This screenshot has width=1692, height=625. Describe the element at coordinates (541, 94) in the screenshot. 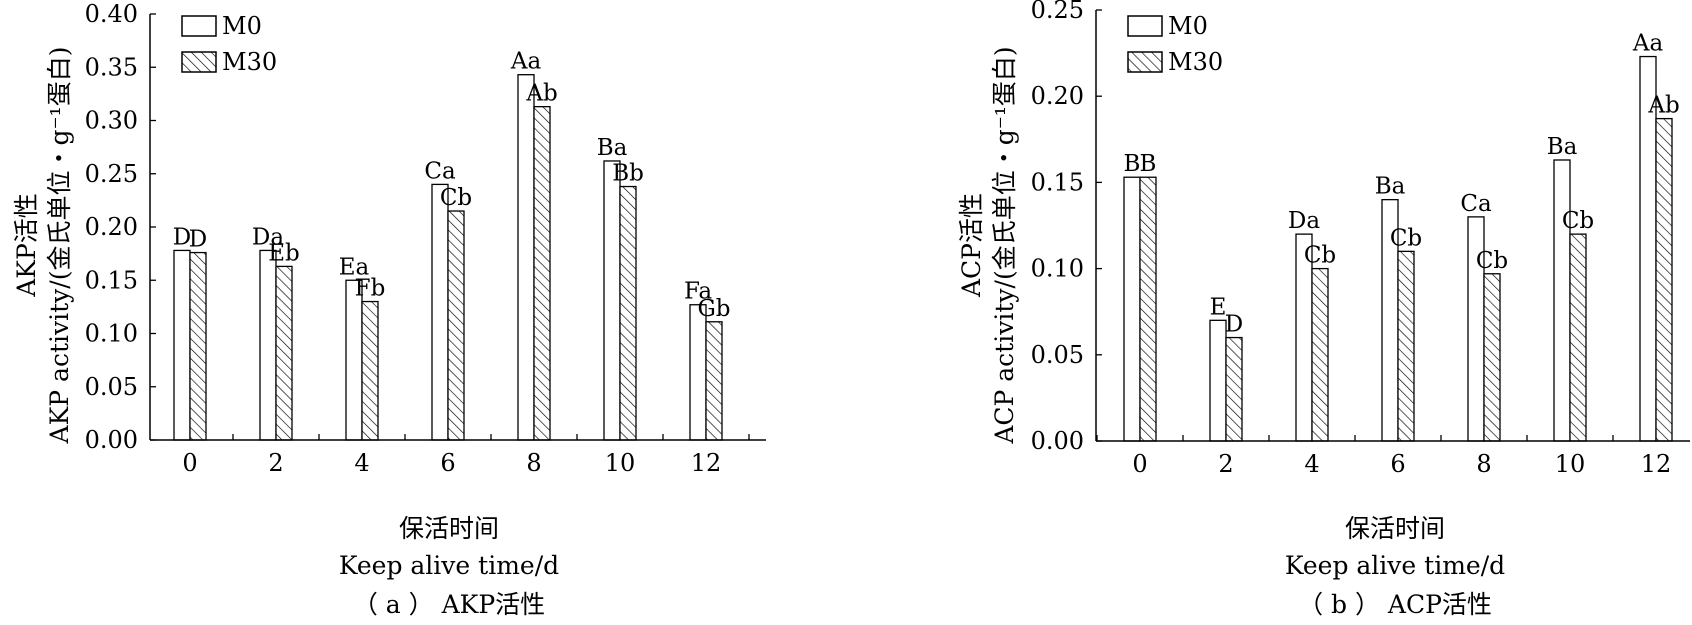

I see `bar-label-m30-8: Ab` at that location.